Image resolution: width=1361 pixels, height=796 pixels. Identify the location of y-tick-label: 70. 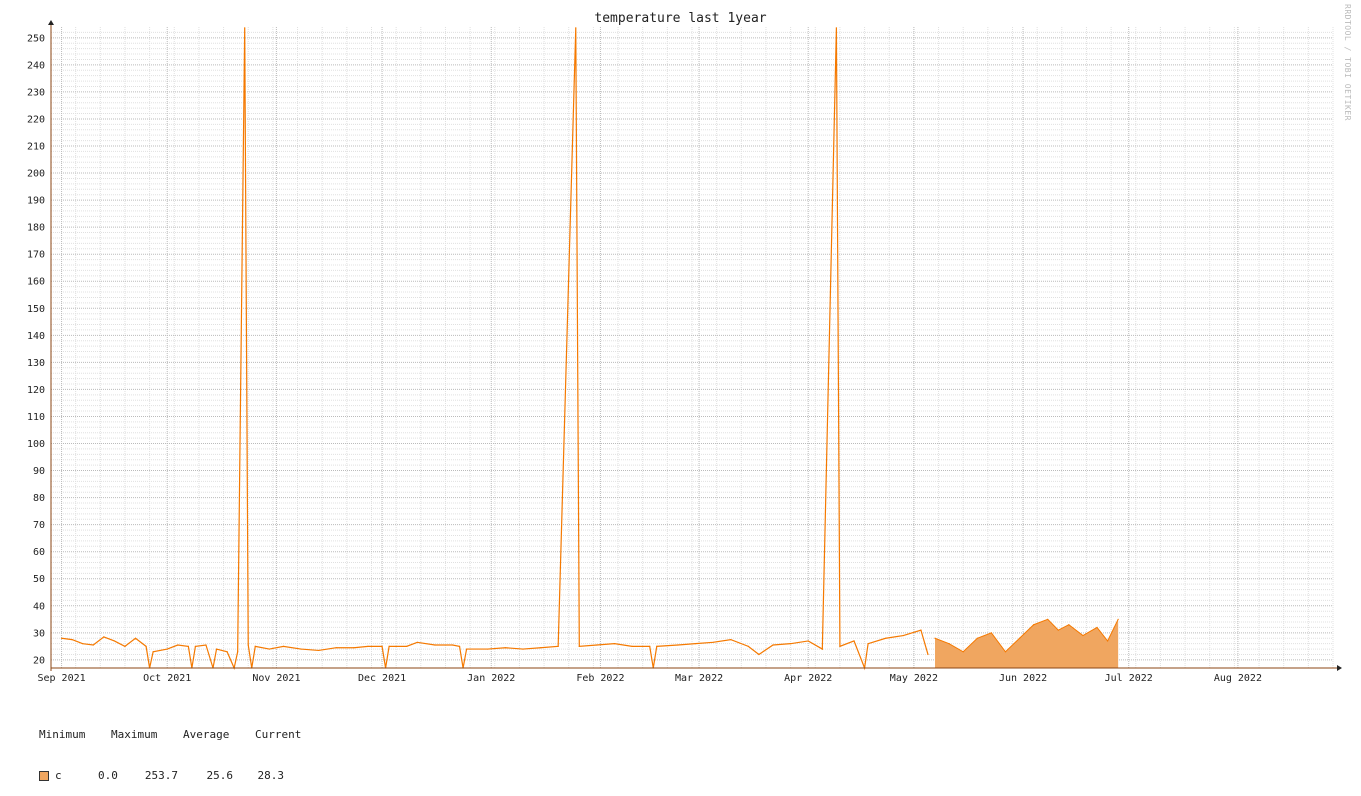
(39, 525).